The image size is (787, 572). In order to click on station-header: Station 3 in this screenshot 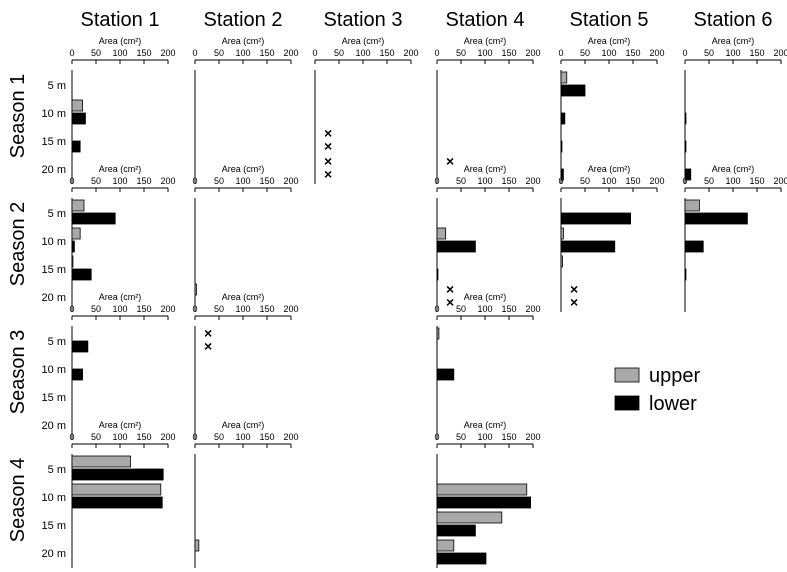, I will do `click(363, 20)`.